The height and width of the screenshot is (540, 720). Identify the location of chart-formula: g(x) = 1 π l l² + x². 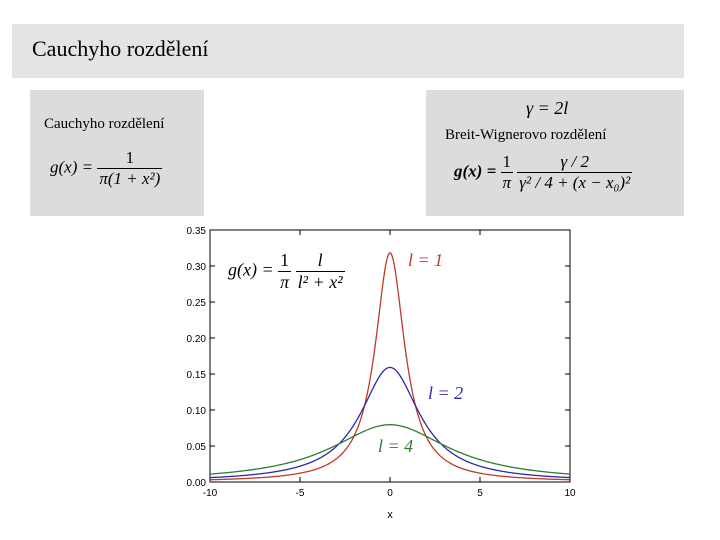
(286, 271).